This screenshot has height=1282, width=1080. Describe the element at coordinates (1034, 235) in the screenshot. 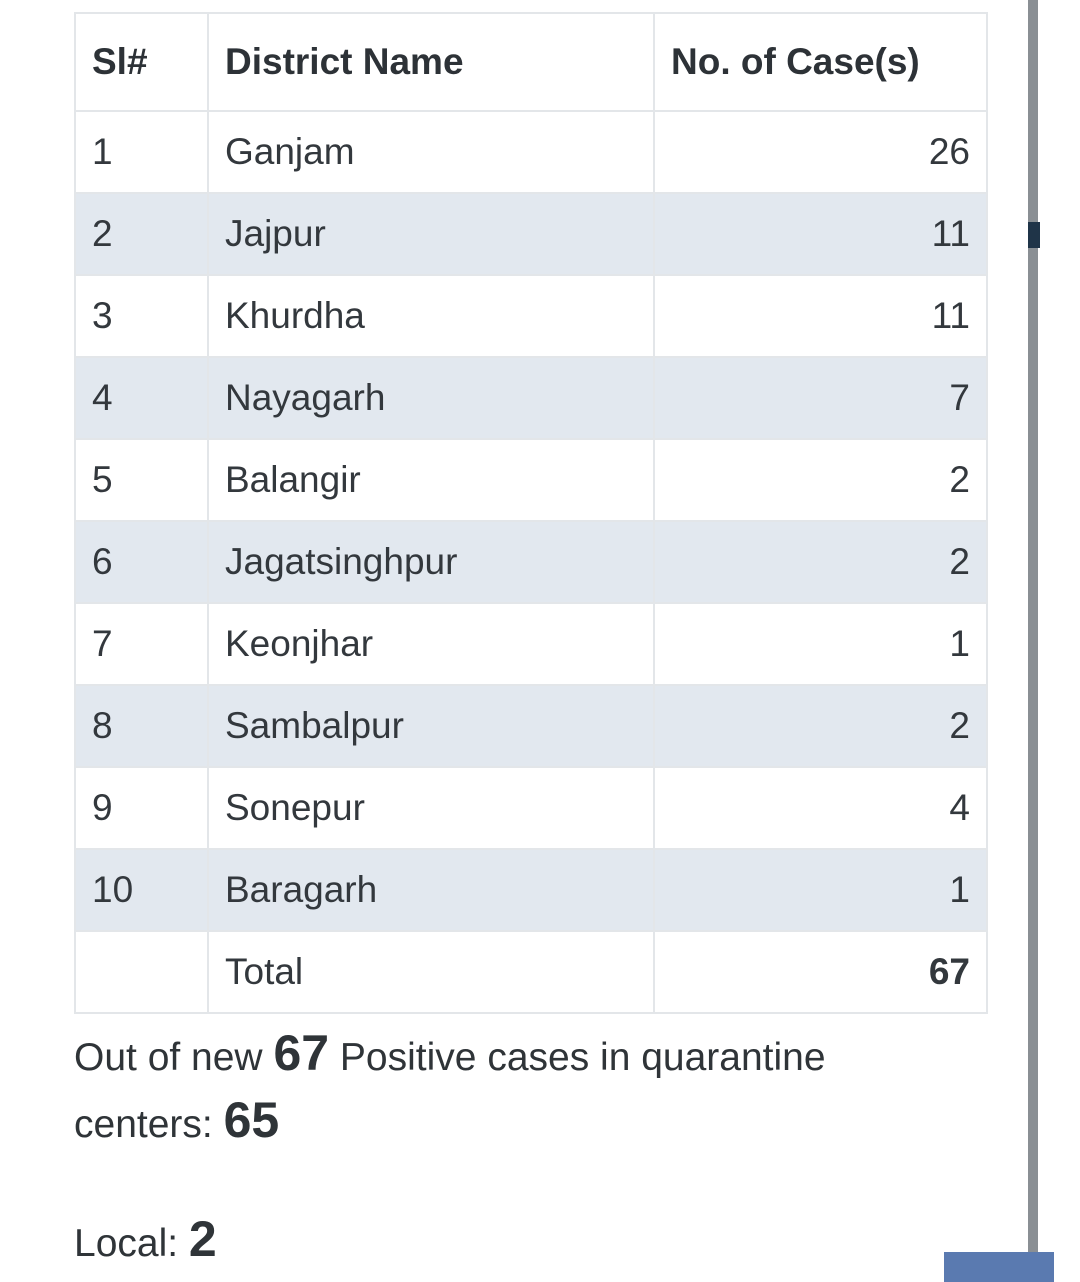

I see `scrollbar-thumb` at that location.